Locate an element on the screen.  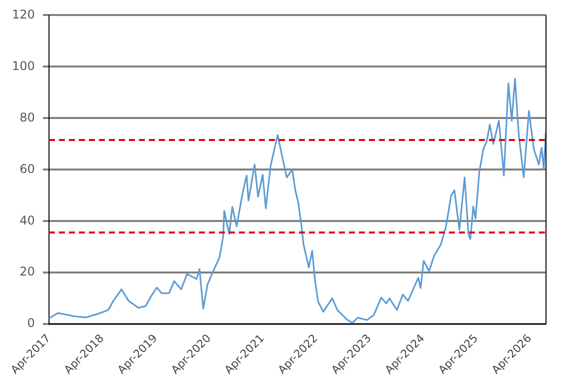
y-tick-label: 100 is located at coordinates (23, 65).